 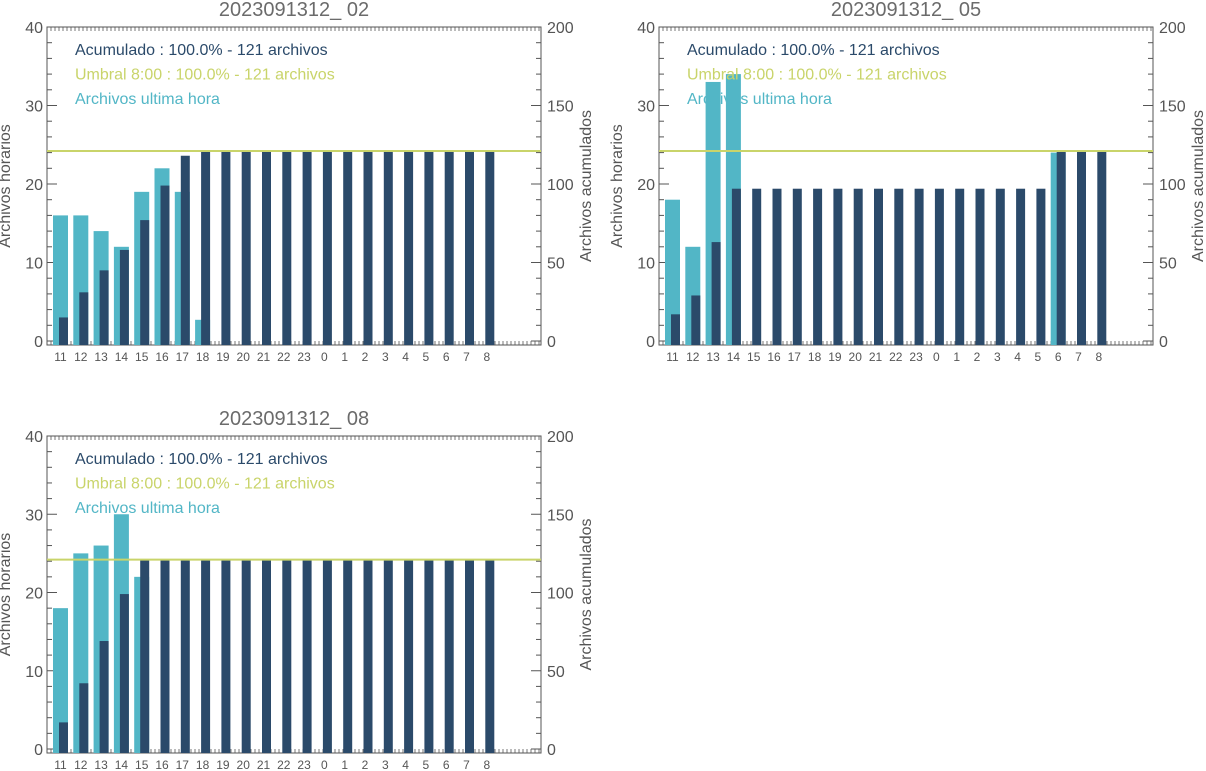 I want to click on x-tick-label: 14, so click(x=122, y=764).